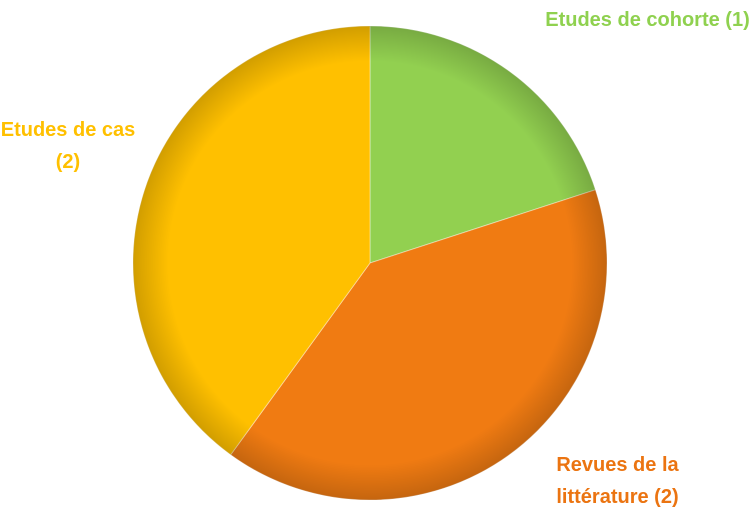 The width and height of the screenshot is (753, 513). What do you see at coordinates (68, 146) in the screenshot?
I see `slice-label: Etudes de cas (2)` at bounding box center [68, 146].